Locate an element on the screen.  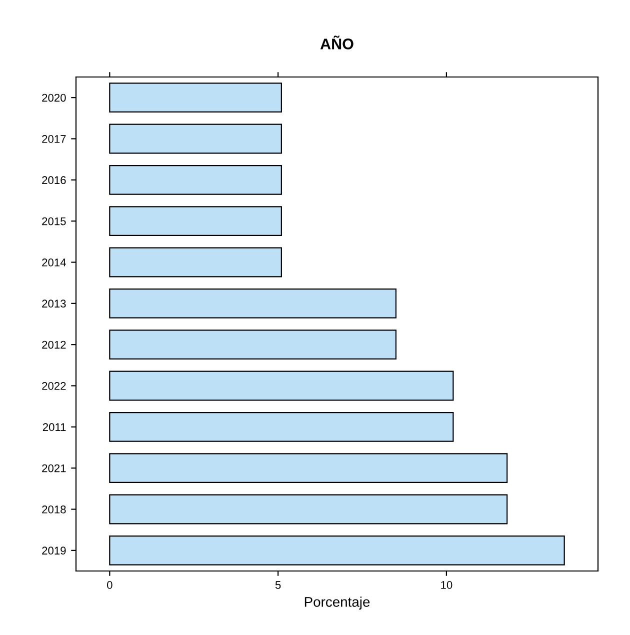
x-tick-label: 0 is located at coordinates (109, 585).